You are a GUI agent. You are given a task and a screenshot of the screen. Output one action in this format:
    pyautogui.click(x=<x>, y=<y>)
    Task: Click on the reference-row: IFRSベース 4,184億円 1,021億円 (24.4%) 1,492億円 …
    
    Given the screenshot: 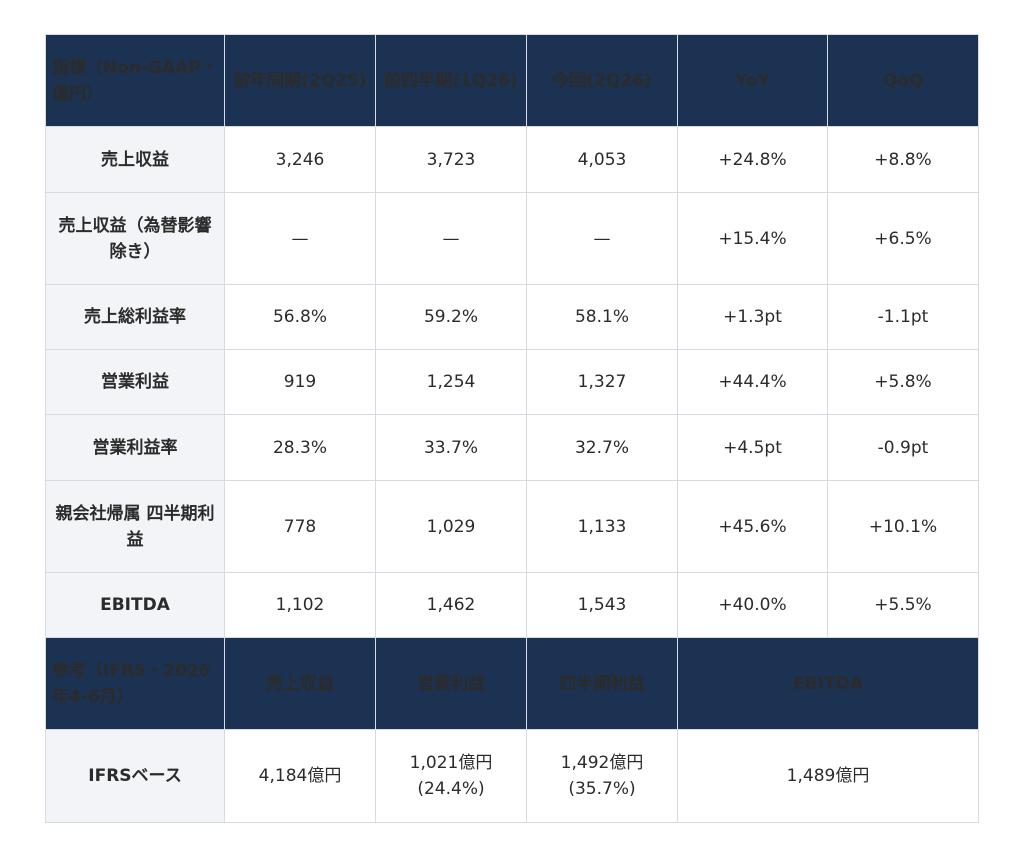 What is the action you would take?
    pyautogui.click(x=512, y=776)
    